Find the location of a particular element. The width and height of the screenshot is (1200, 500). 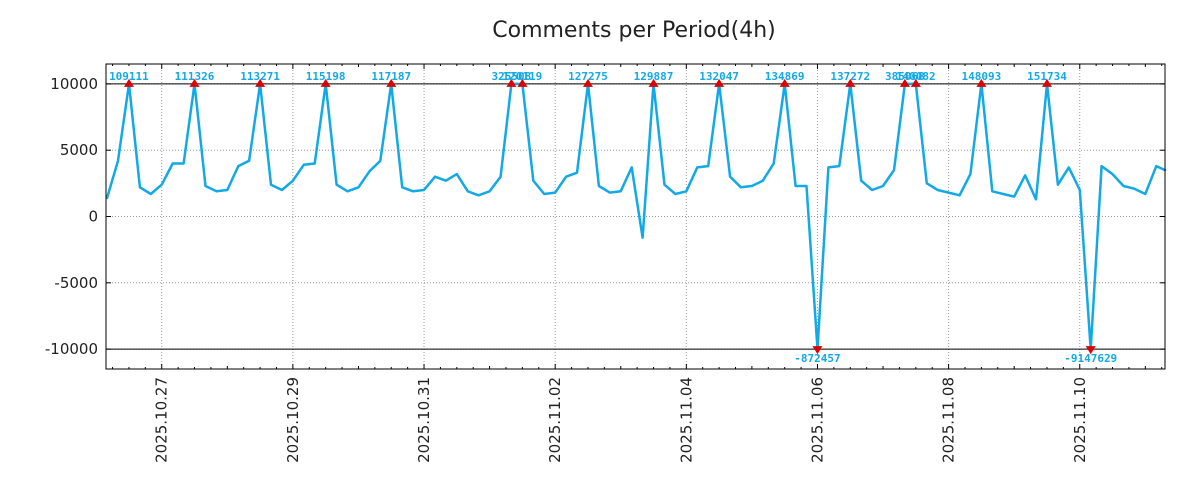

x-tick-label: 2025.10.29 is located at coordinates (293, 420).